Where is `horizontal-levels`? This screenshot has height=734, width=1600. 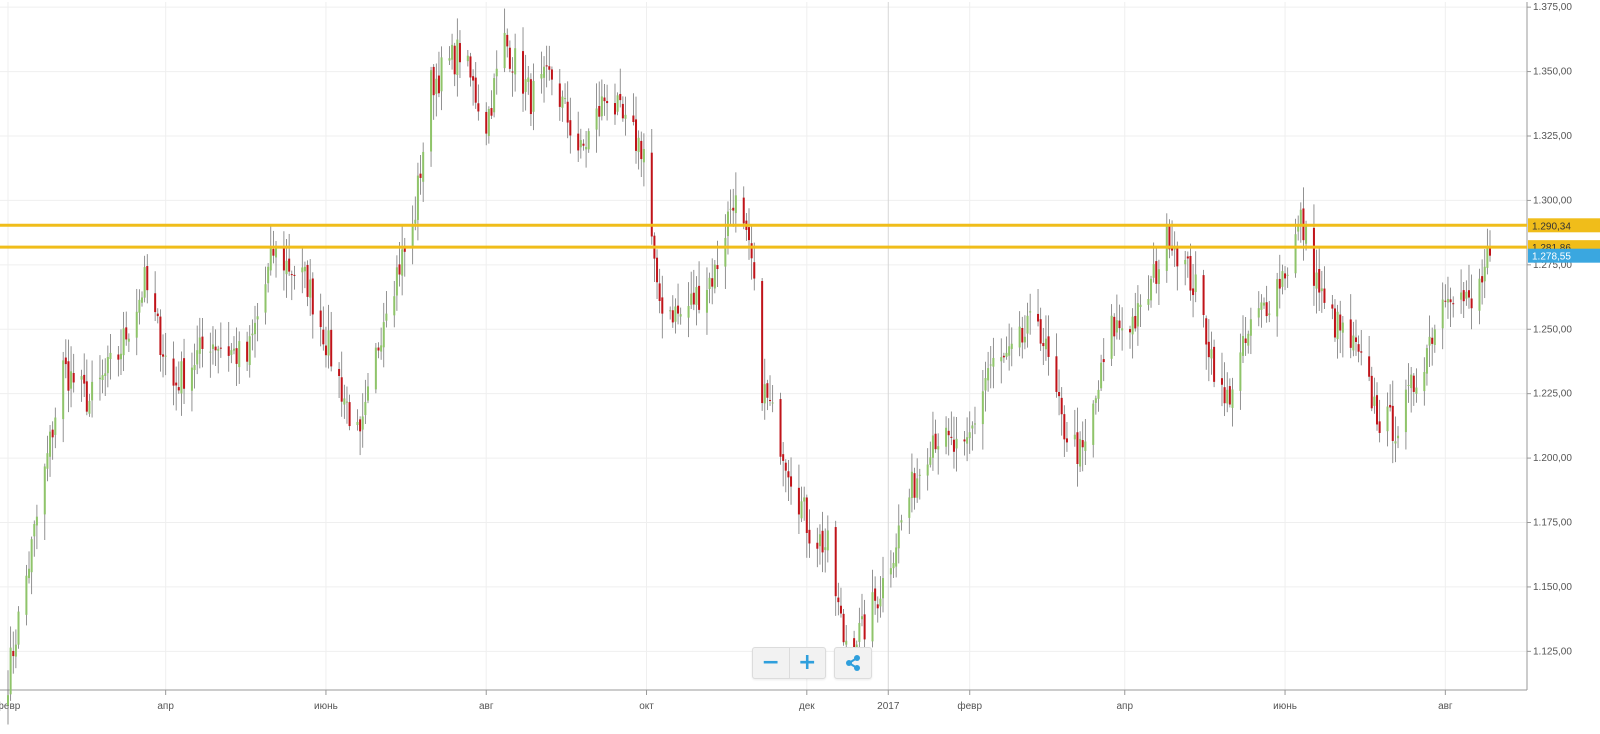 horizontal-levels is located at coordinates (763, 236).